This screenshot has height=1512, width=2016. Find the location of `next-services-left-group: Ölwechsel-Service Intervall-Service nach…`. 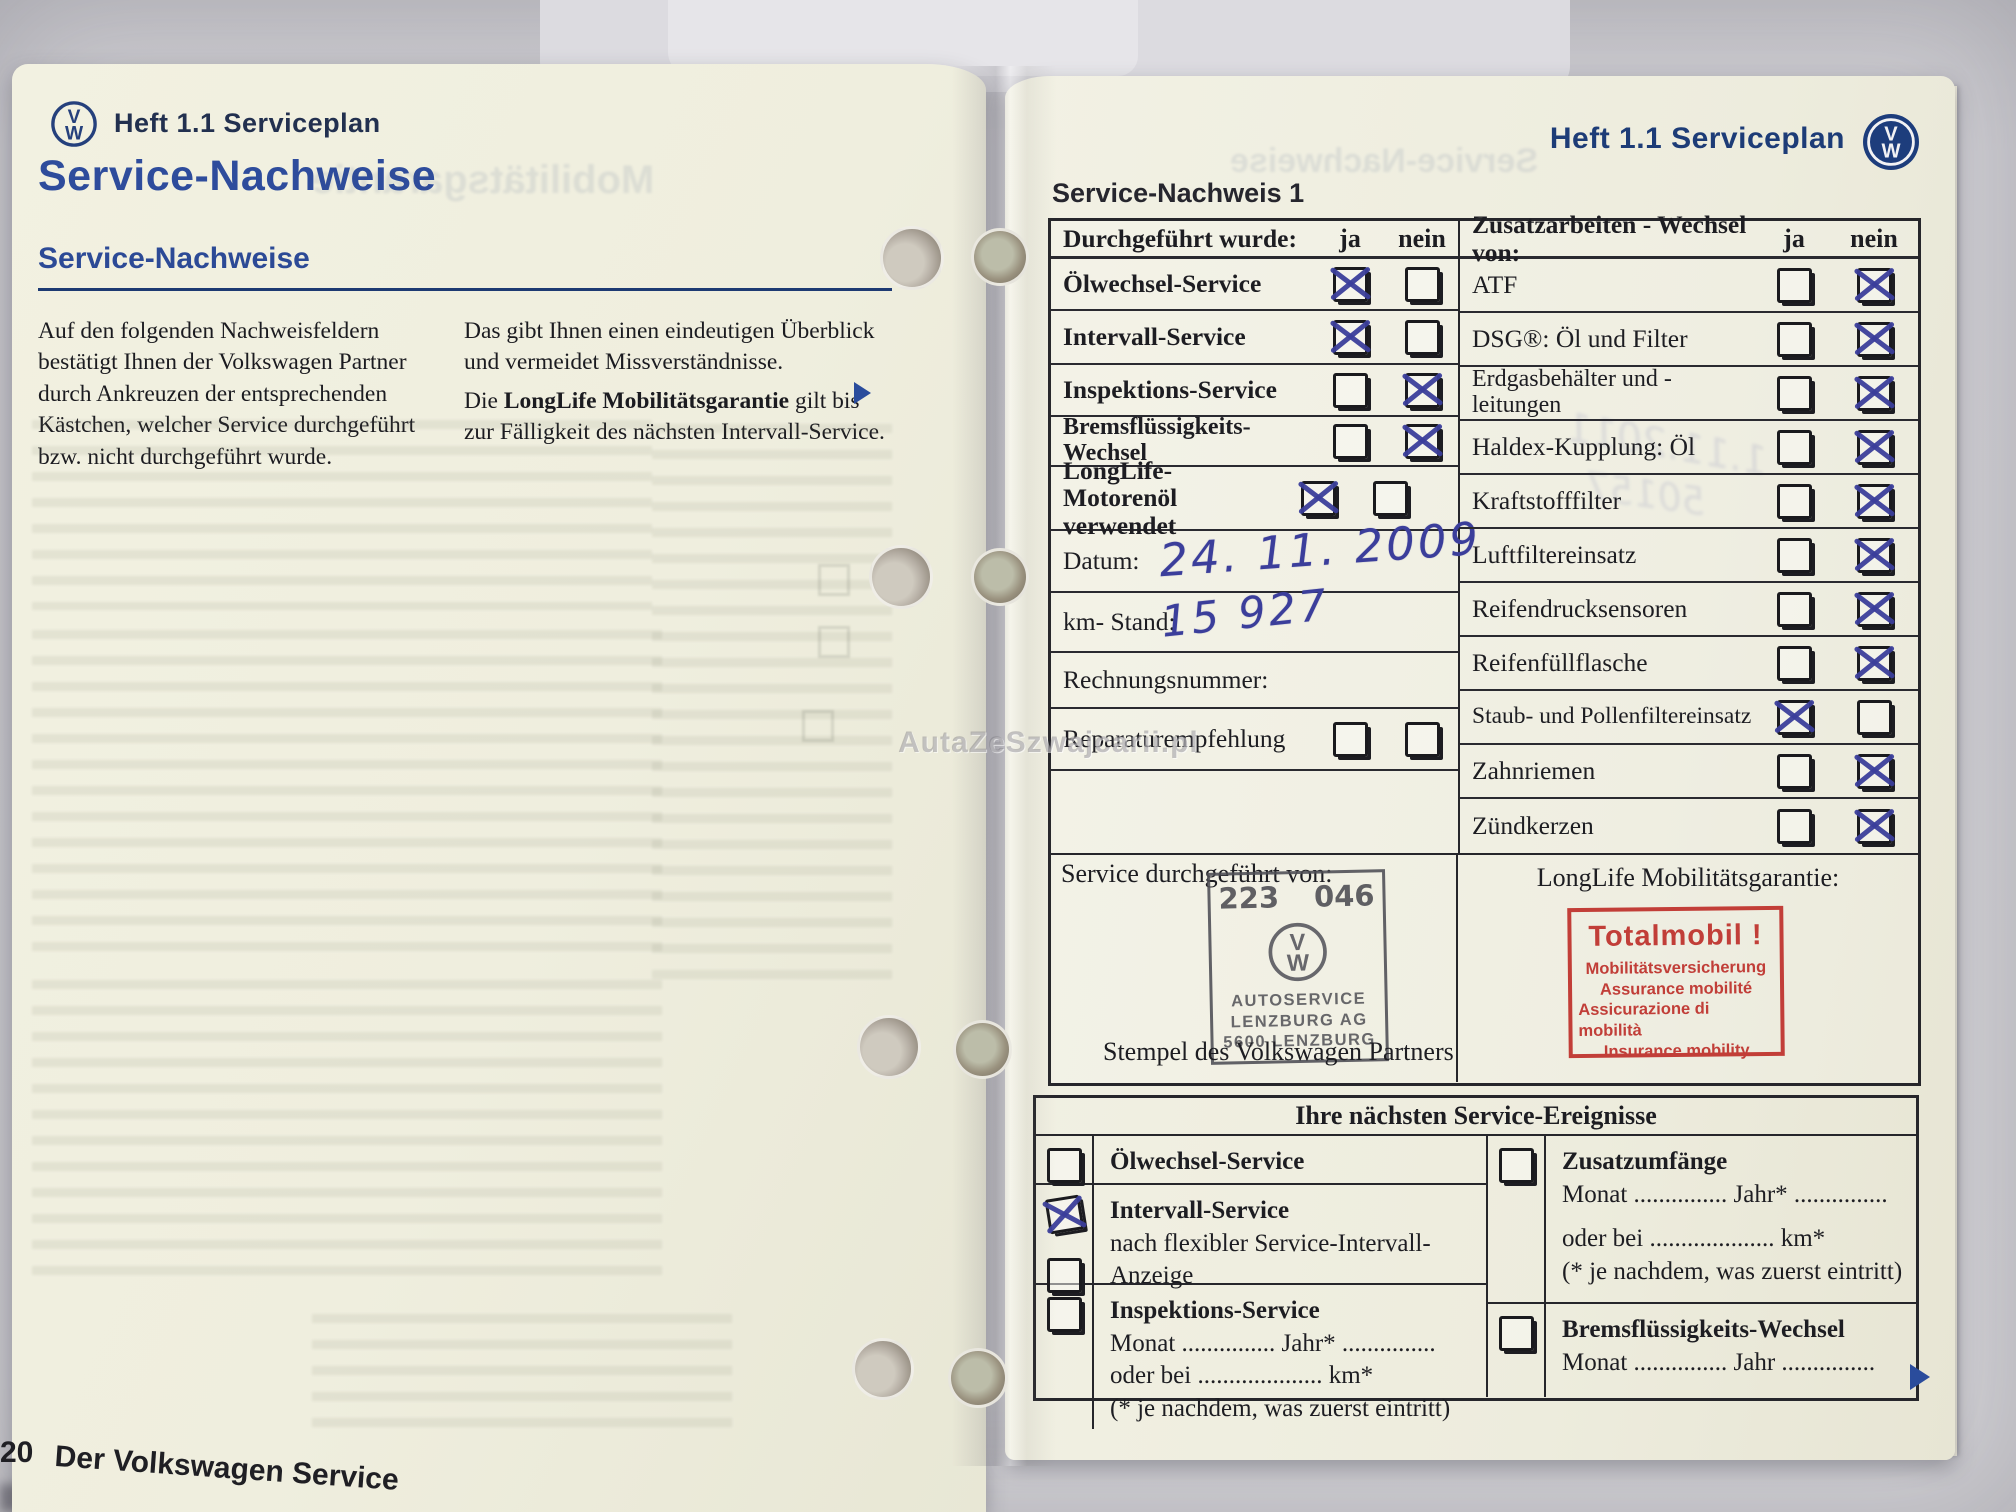

next-services-left-group: Ölwechsel-Service Intervall-Service nach… is located at coordinates (1262, 1282).